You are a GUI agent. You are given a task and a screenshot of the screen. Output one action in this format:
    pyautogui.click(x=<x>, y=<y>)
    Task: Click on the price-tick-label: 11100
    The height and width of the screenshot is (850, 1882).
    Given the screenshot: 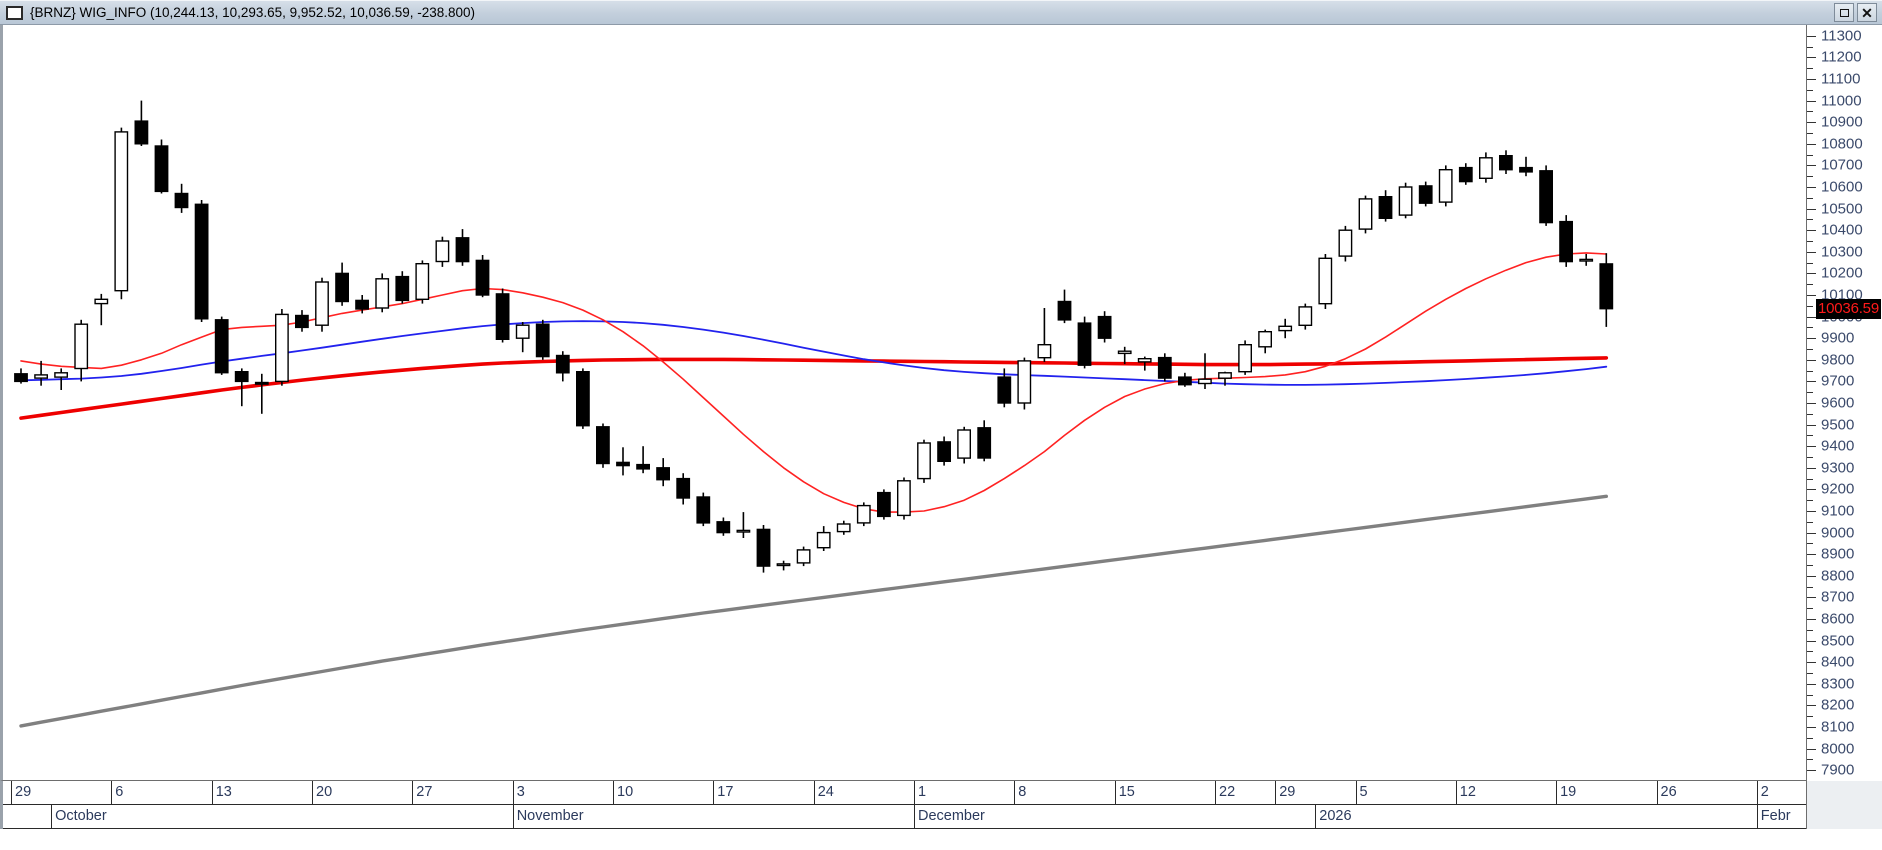 What is the action you would take?
    pyautogui.click(x=1841, y=79)
    